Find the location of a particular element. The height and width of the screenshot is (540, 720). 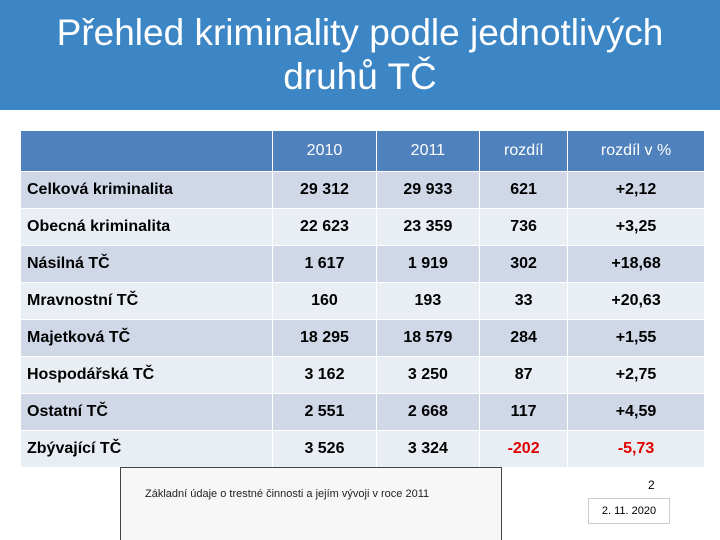

table-row: Zbývající TČ 3 526 3 324 -202 -5,73 is located at coordinates (362, 449).